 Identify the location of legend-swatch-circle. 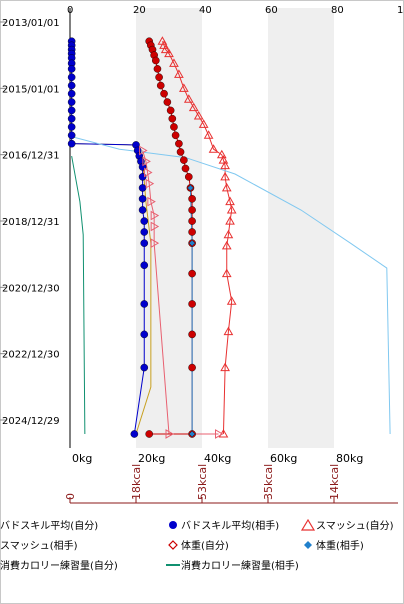
(173, 524).